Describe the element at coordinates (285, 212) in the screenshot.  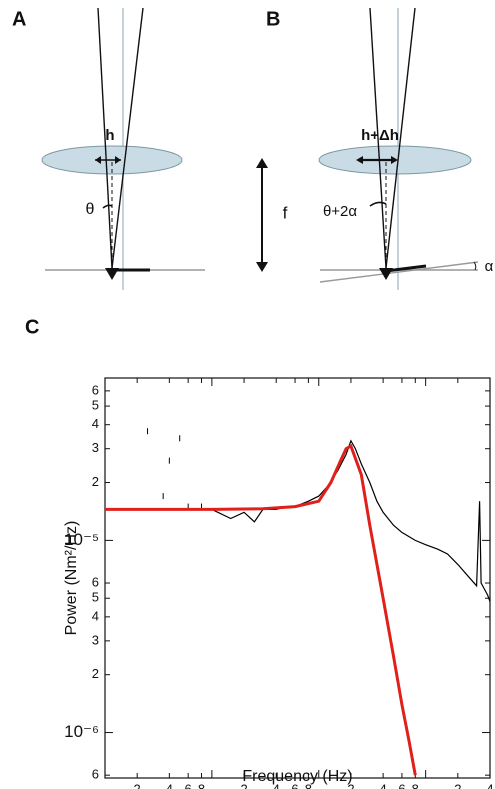
I see `focal-label: f` at that location.